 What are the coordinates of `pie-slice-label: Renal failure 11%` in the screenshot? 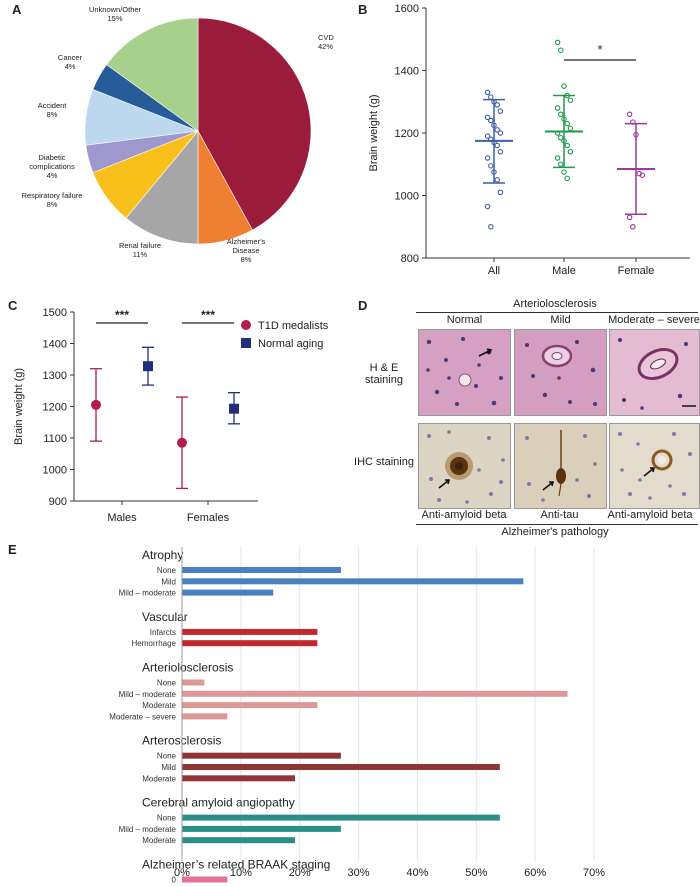 It's located at (140, 250).